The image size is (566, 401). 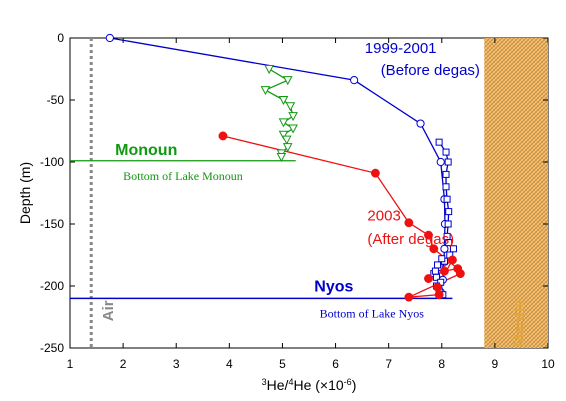 I want to click on annotation-before-note: (Before degas), so click(x=430, y=70).